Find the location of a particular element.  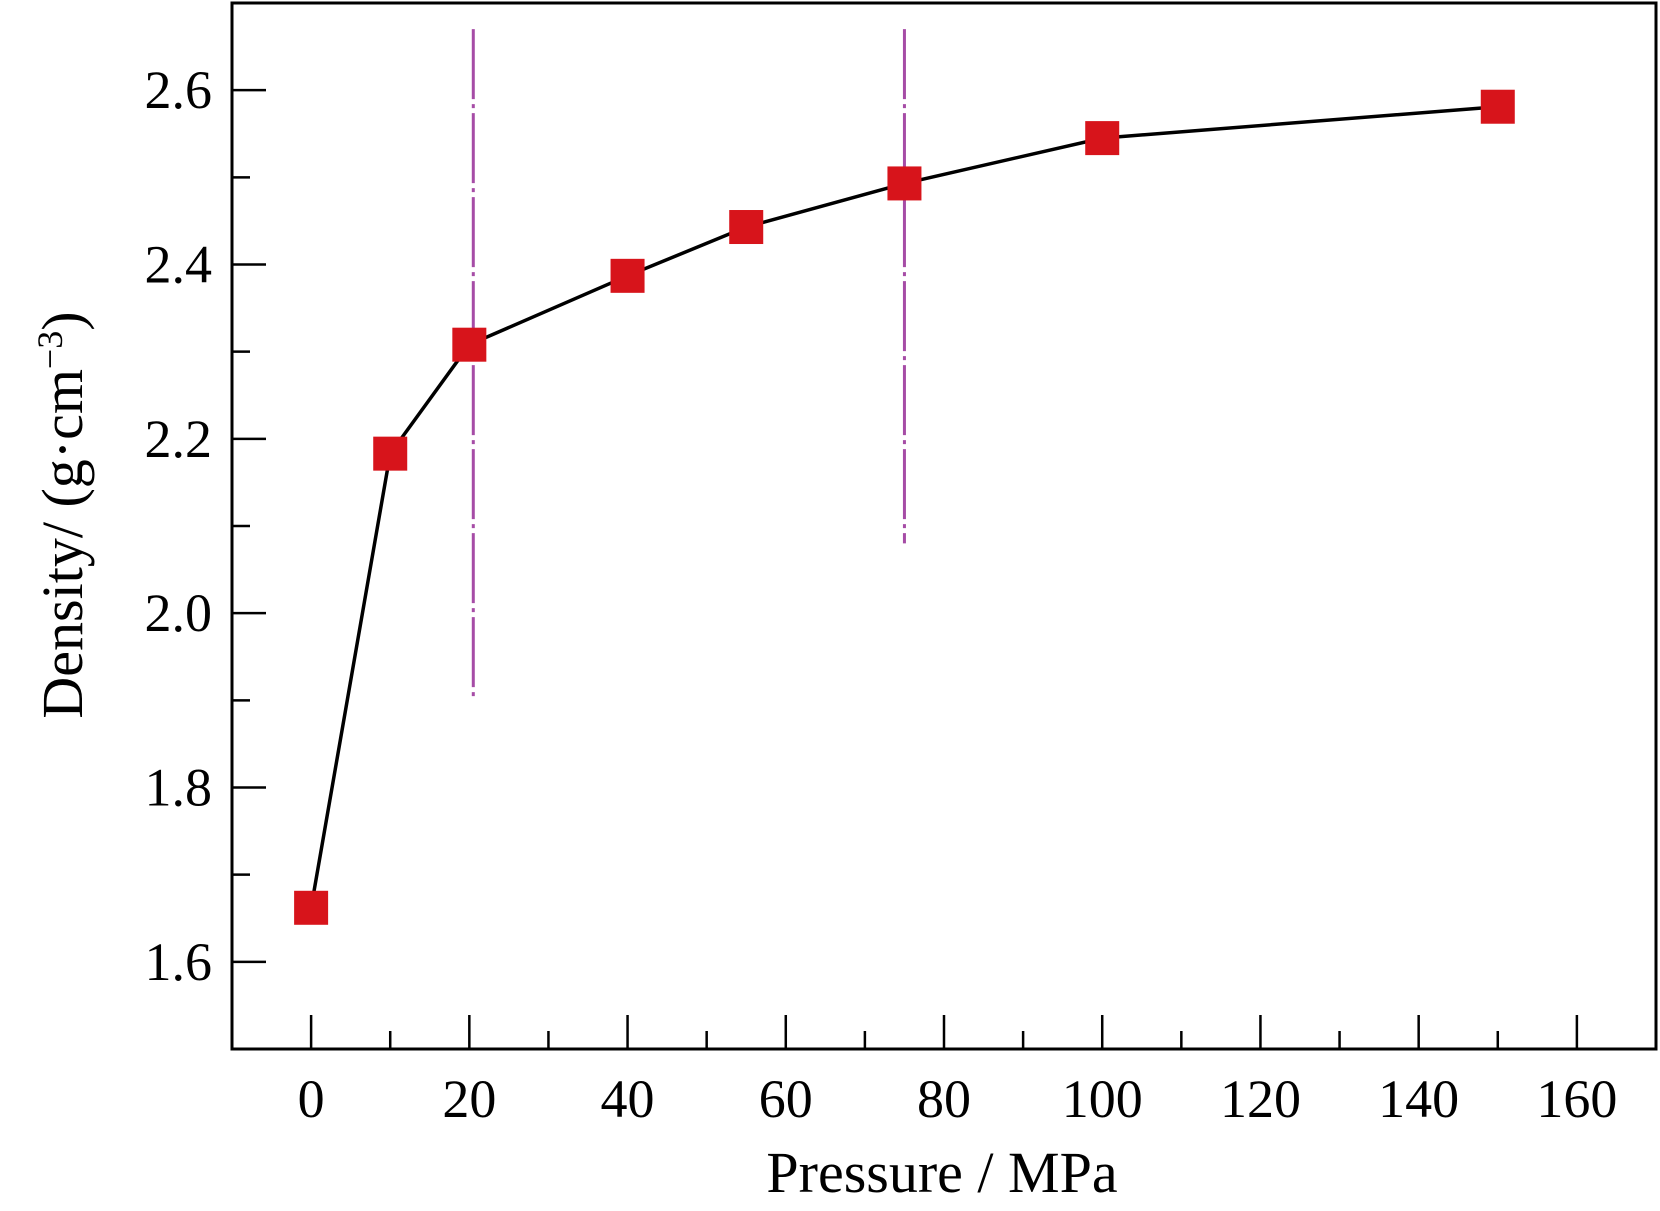

y-axis-title-close: ) is located at coordinates (62, 320).